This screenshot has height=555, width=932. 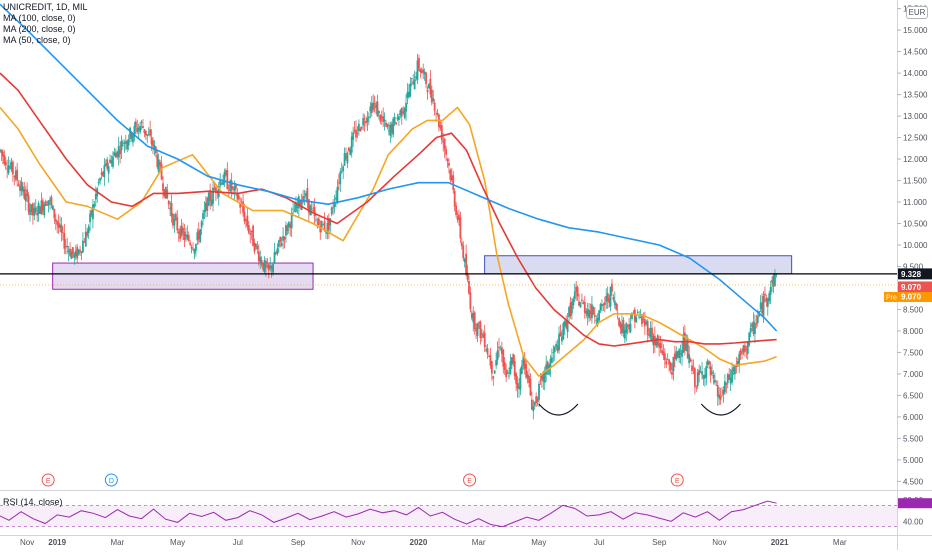 What do you see at coordinates (911, 296) in the screenshot?
I see `pre-badge-value: 9.070` at bounding box center [911, 296].